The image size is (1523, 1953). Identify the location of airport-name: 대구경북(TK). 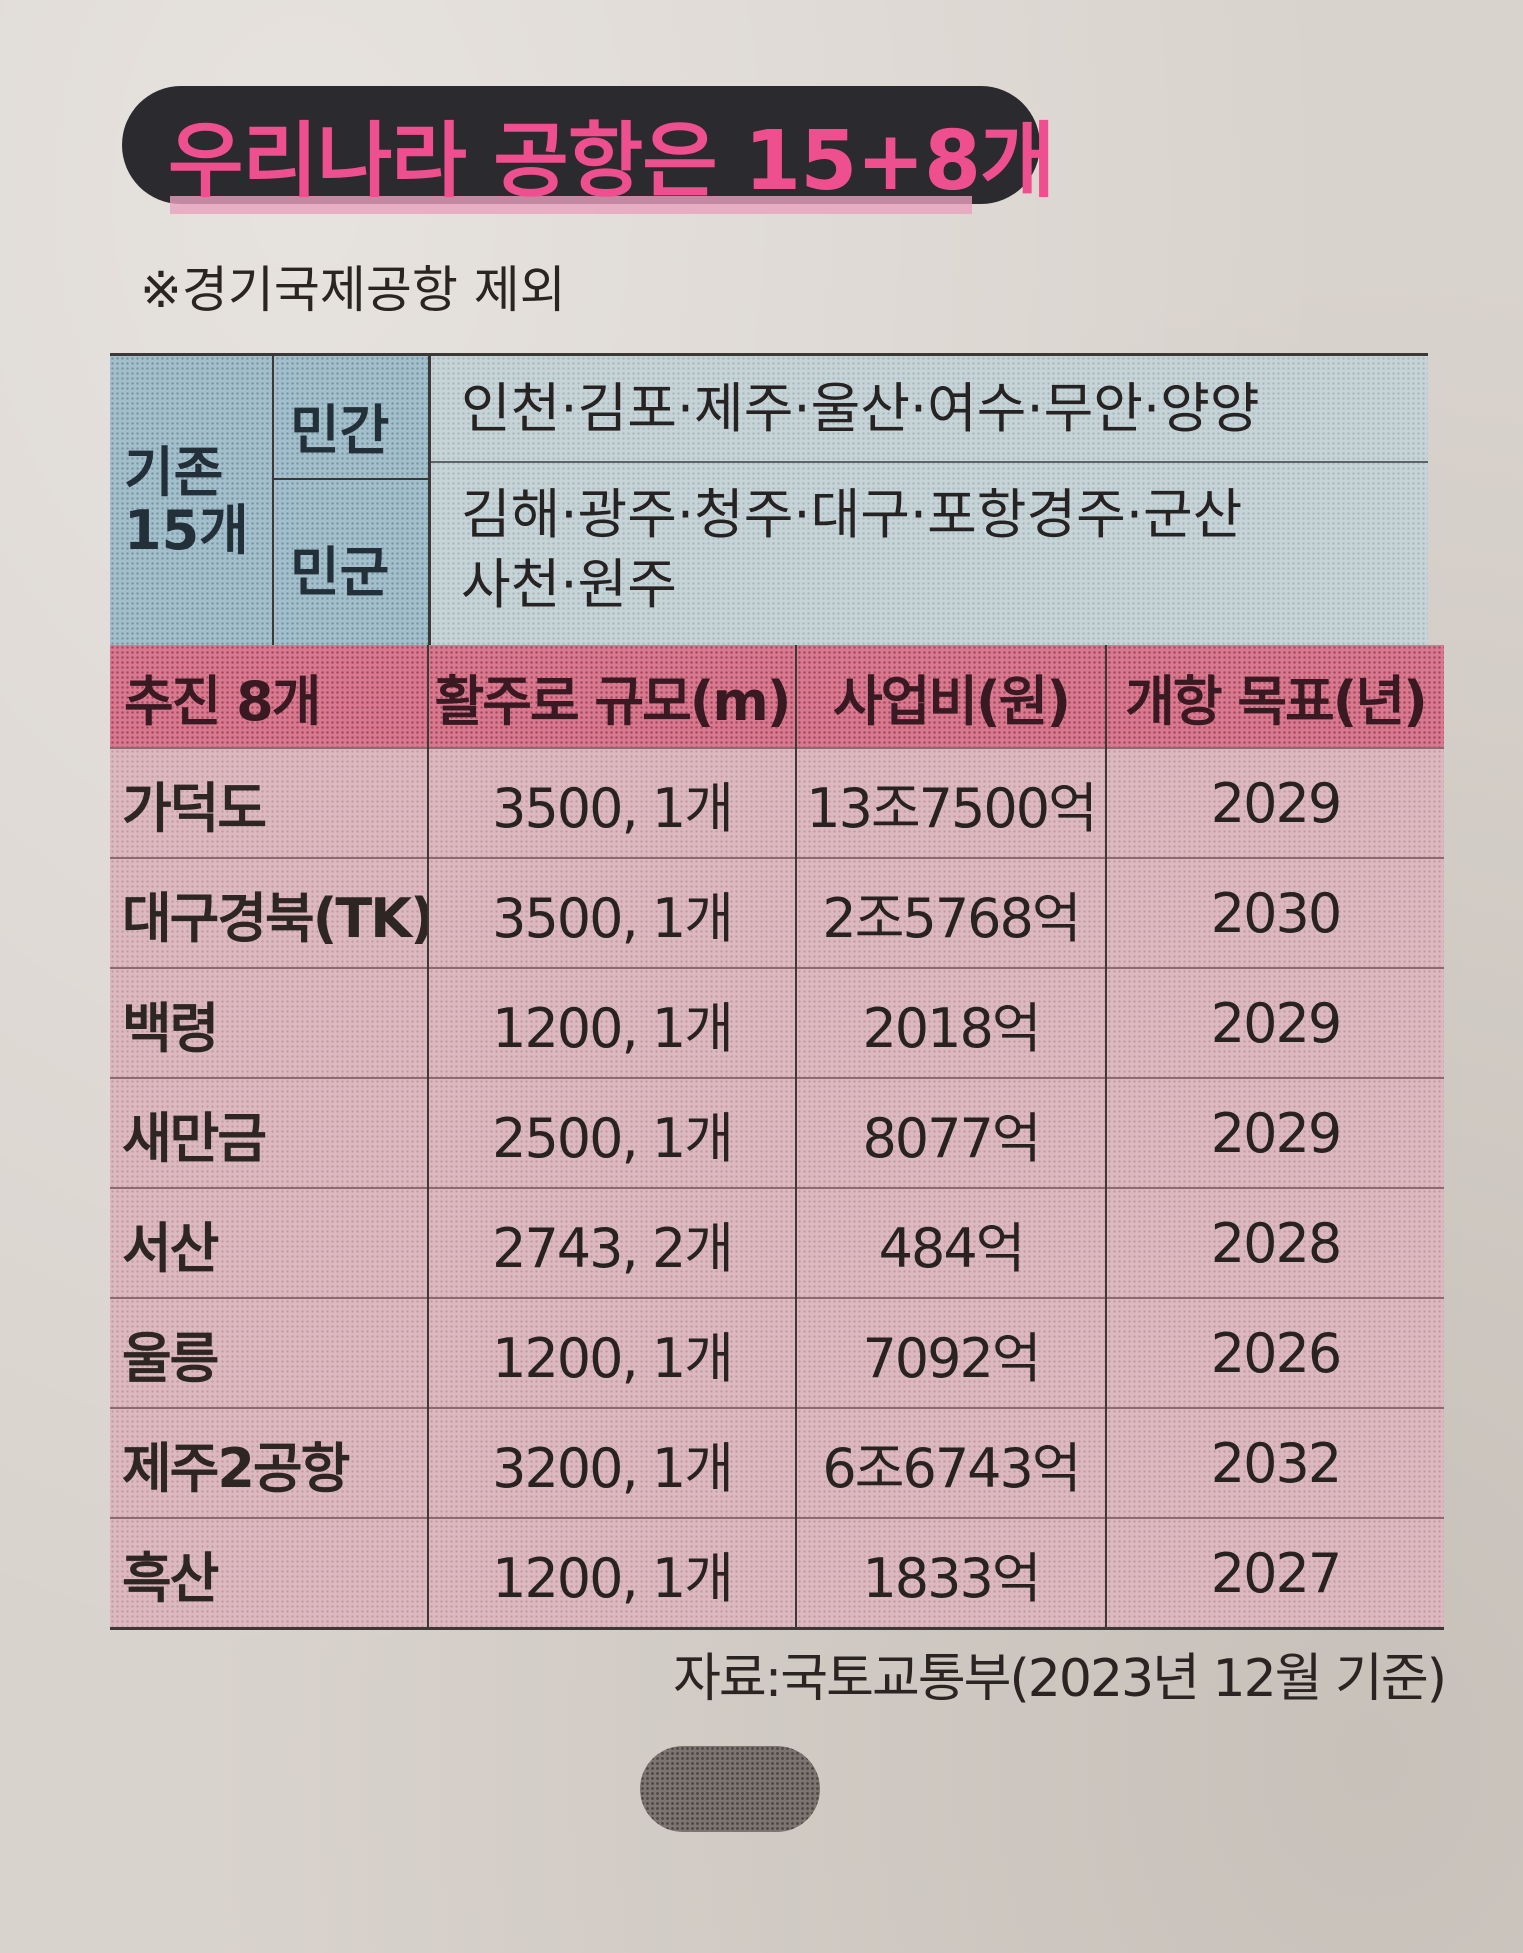
(269, 912).